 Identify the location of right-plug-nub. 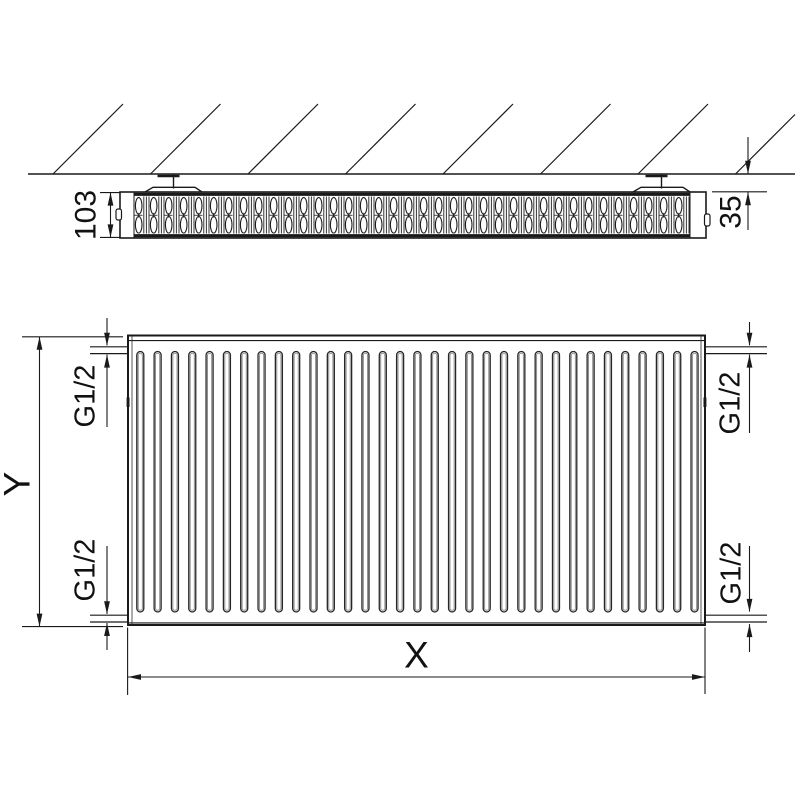
(707, 220).